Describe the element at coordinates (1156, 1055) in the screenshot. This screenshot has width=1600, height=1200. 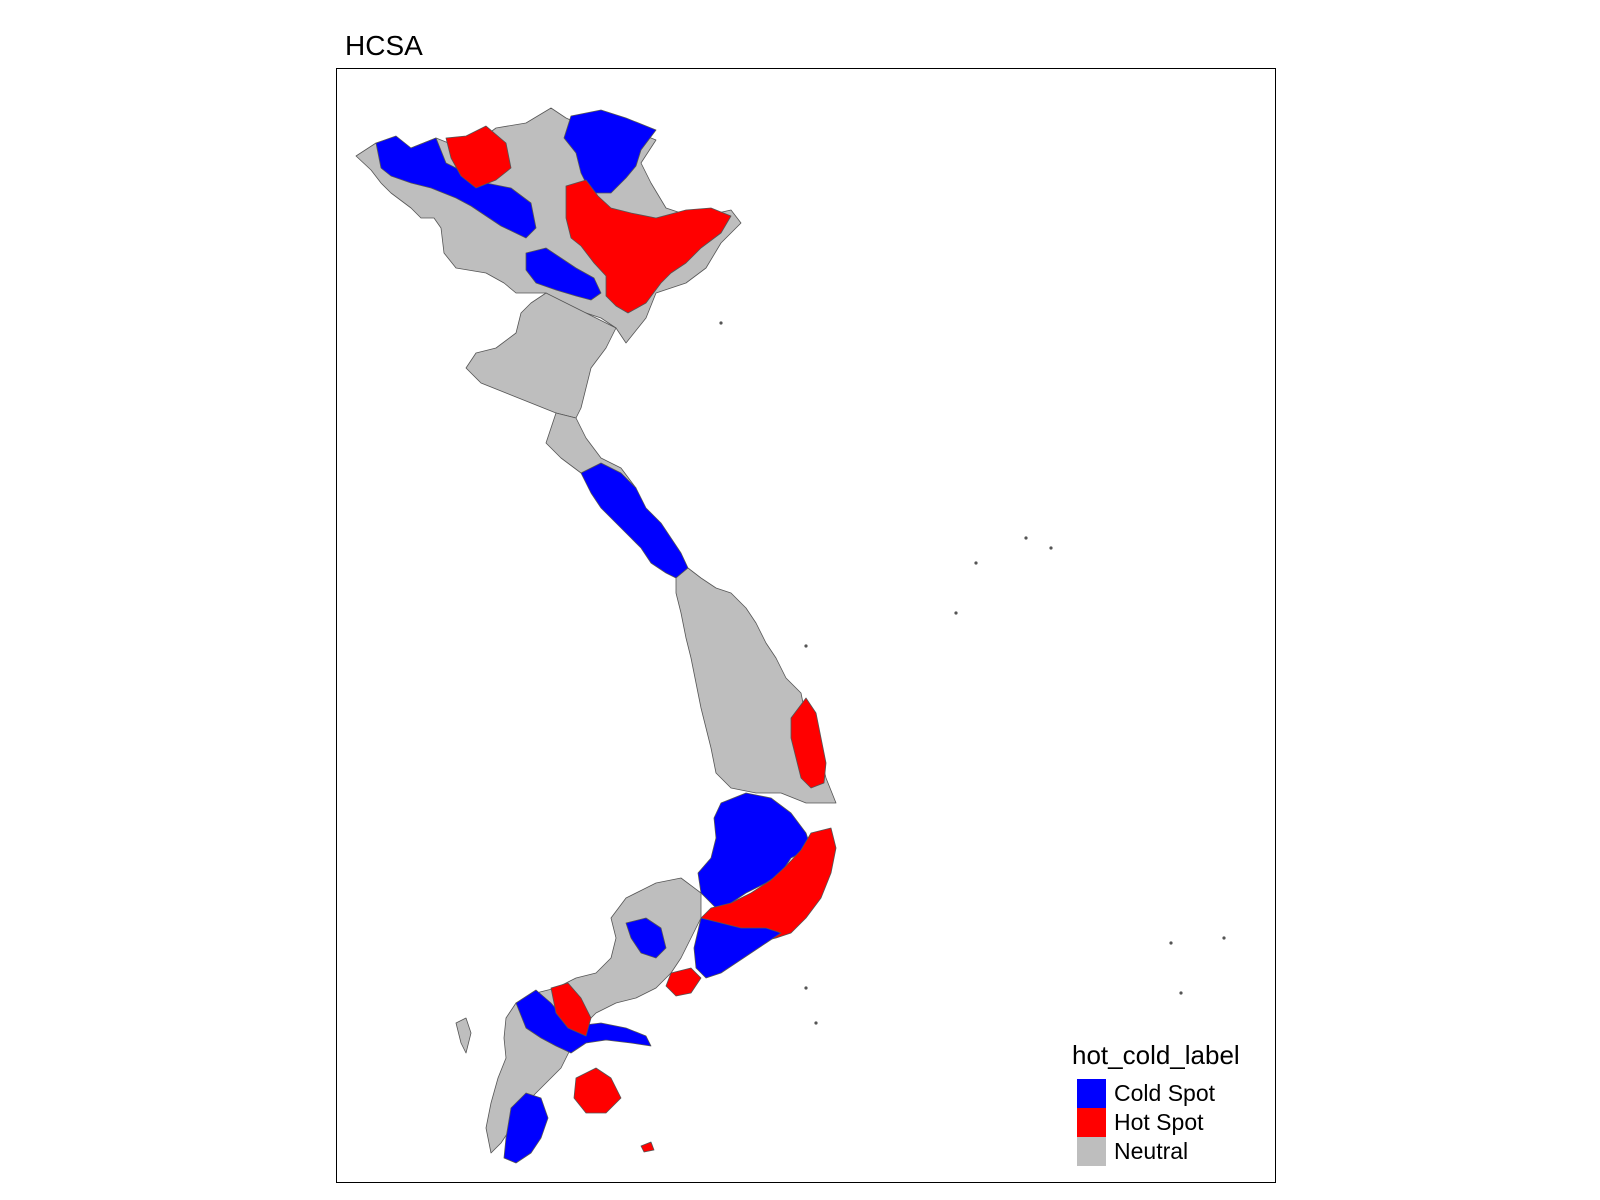
I see `legend-title: hot_cold_label` at that location.